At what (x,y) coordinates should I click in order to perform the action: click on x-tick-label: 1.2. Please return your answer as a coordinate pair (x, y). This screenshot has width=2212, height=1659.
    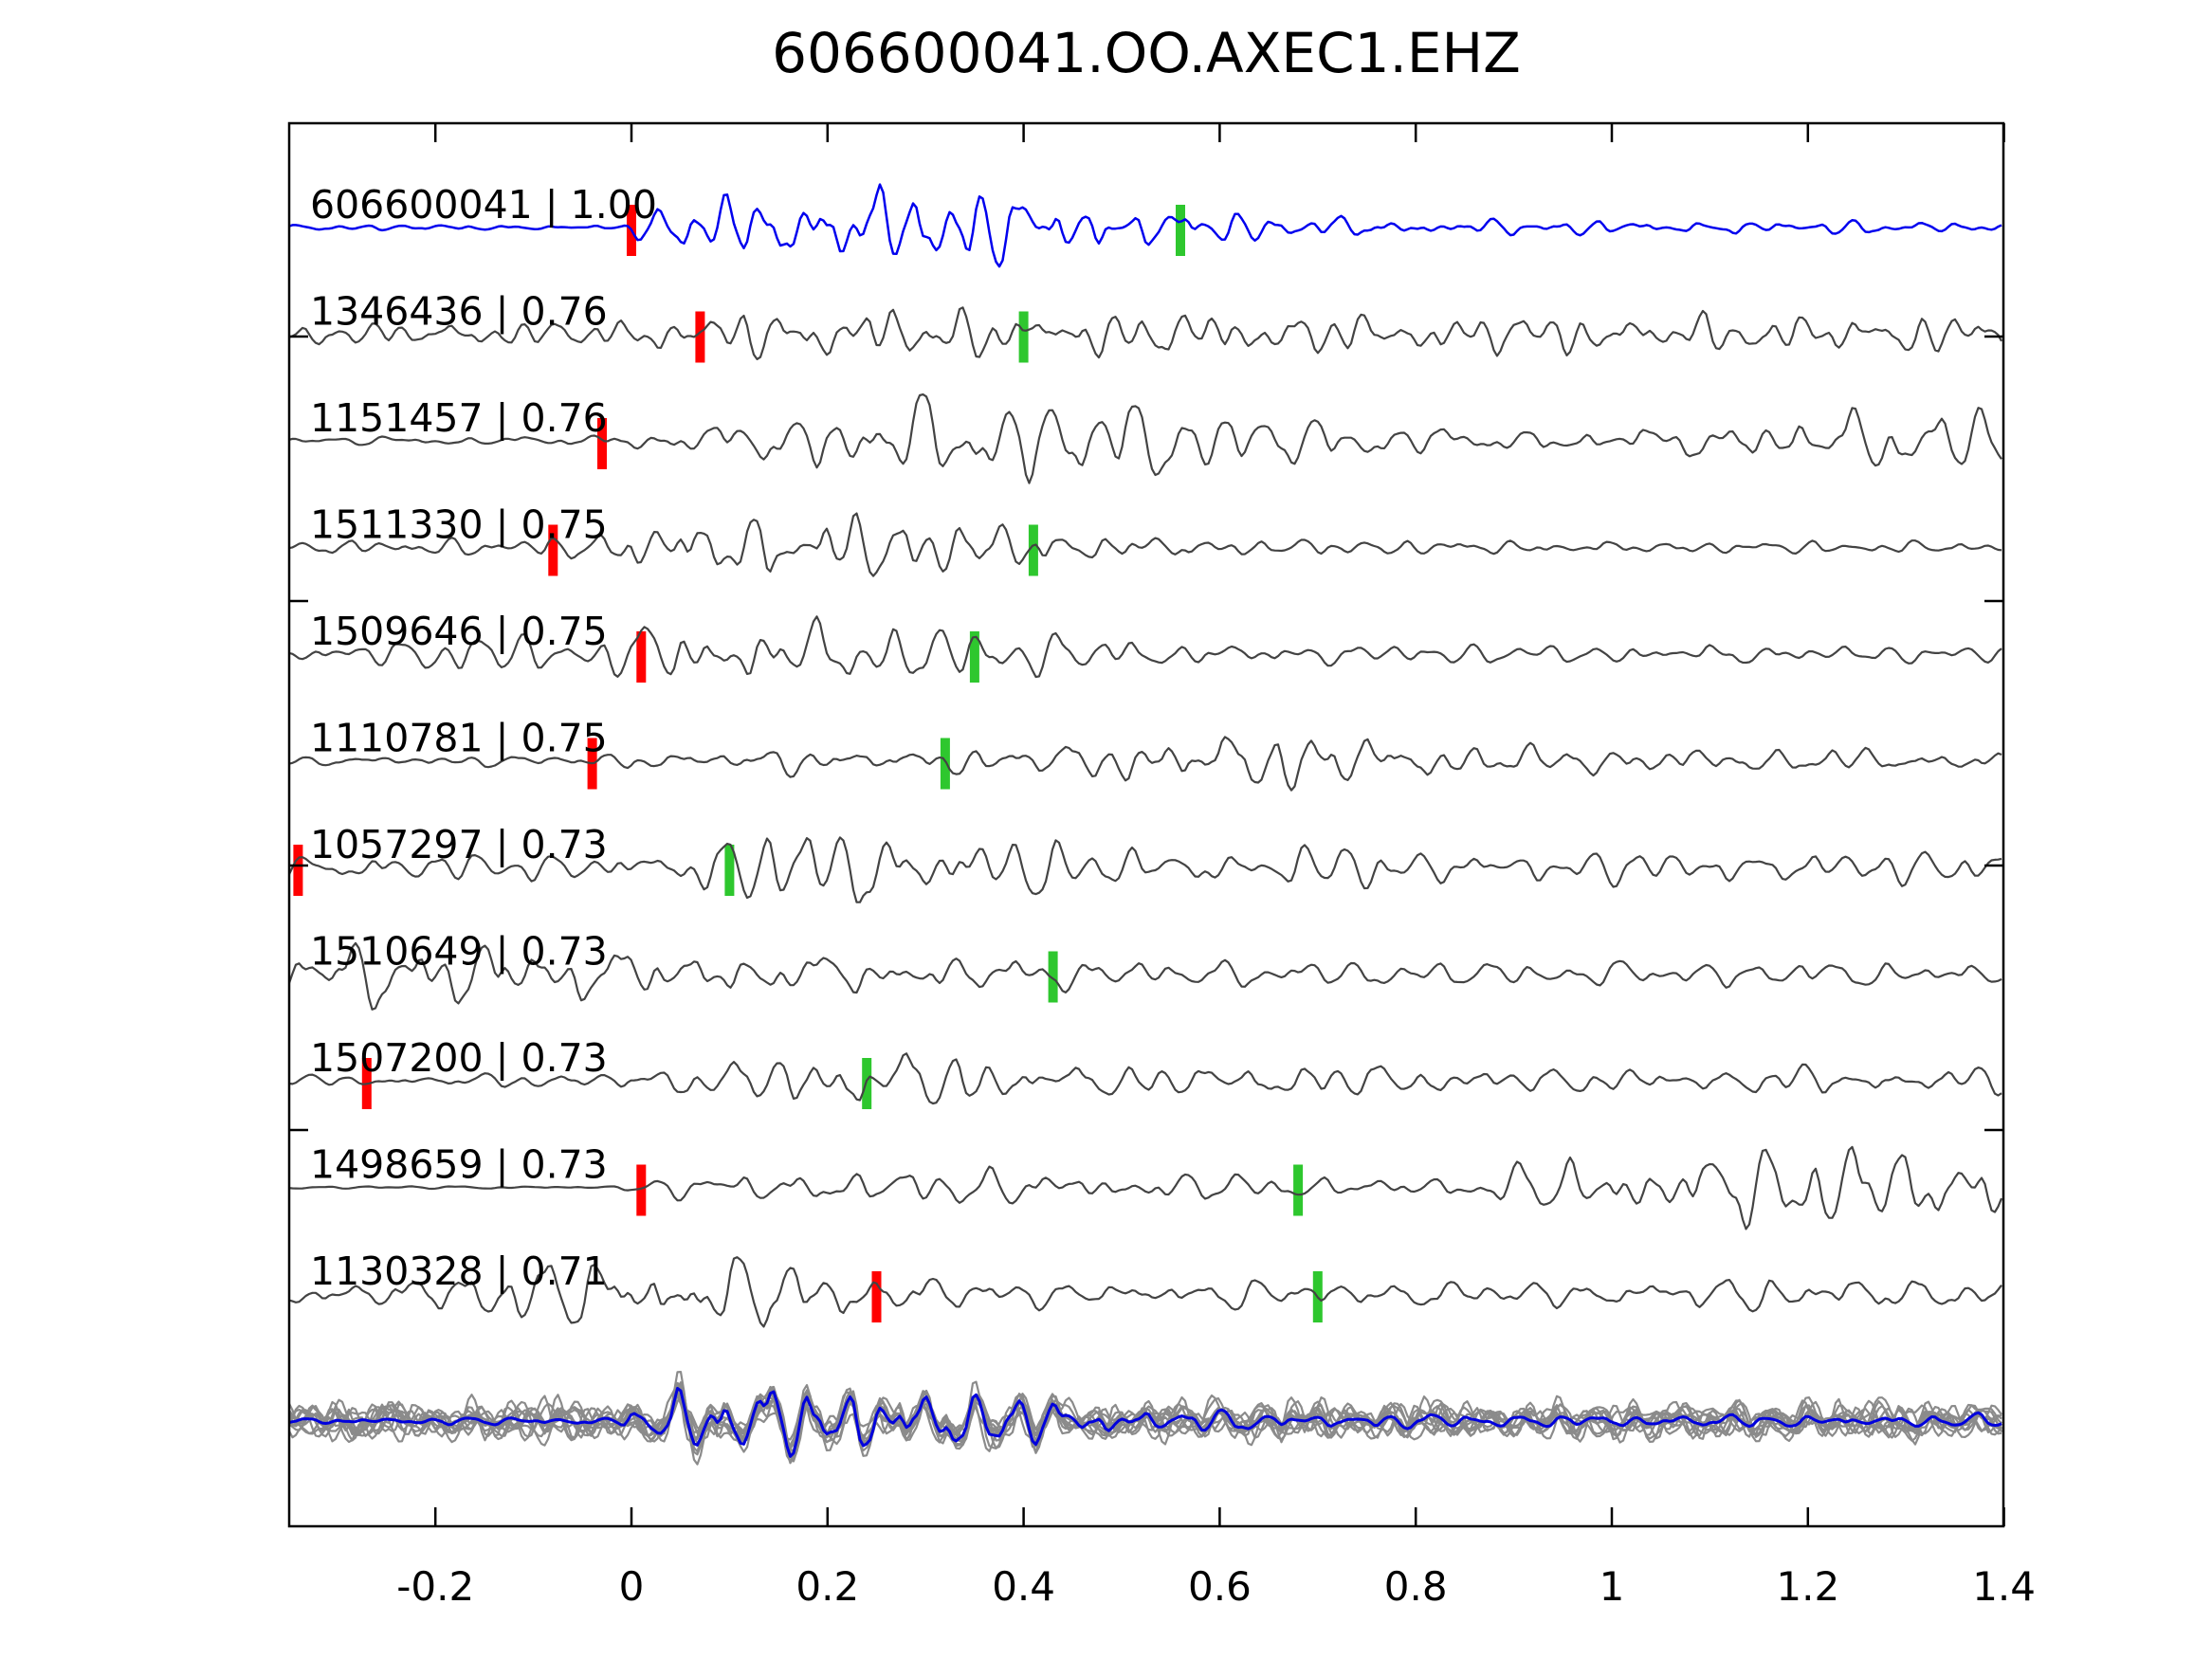
    Looking at the image, I should click on (1807, 1586).